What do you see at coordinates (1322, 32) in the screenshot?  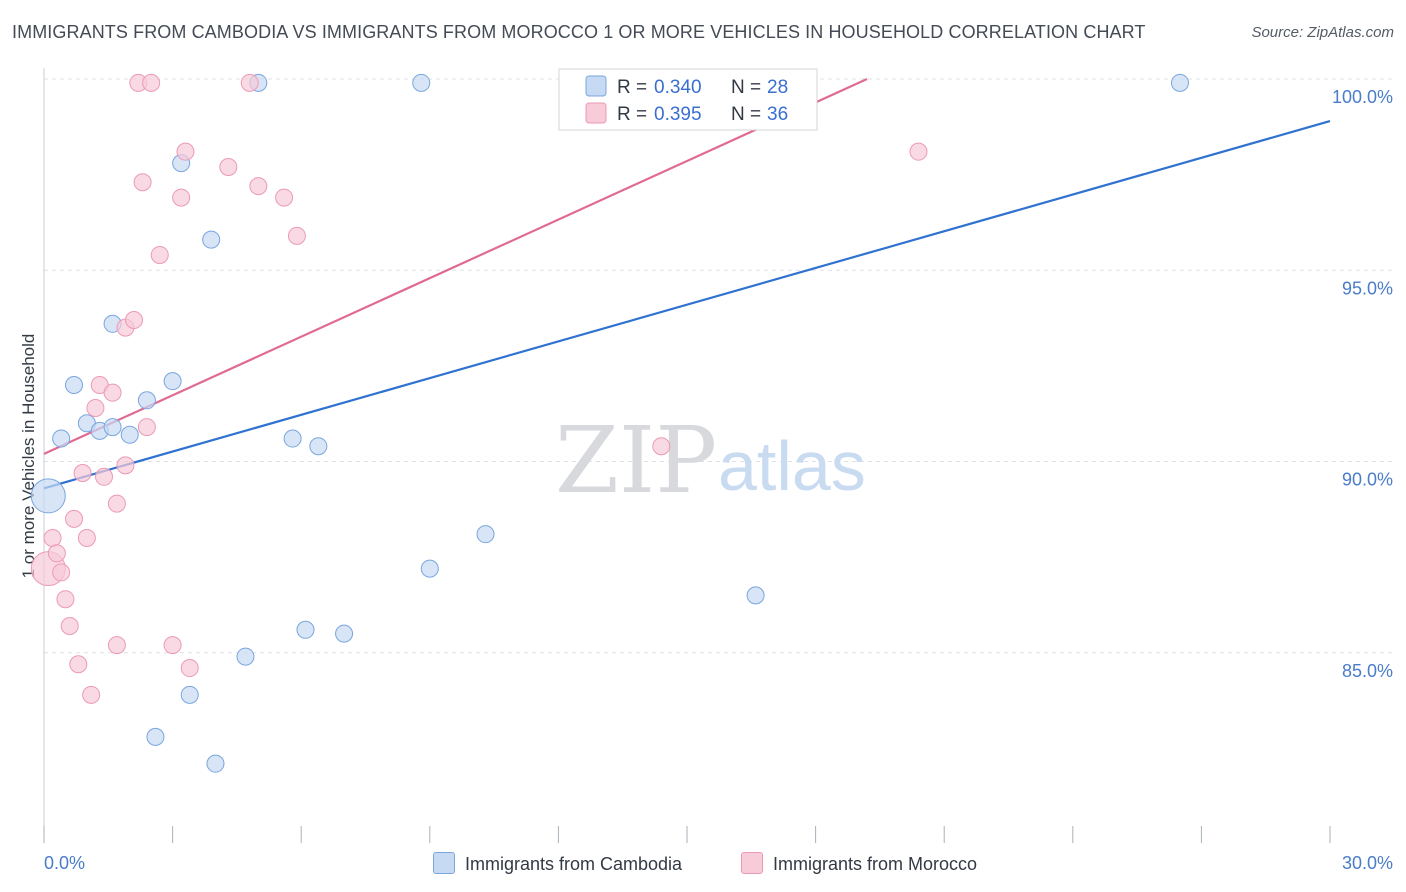 I see `source-credit: Source: ZipAtlas.com` at bounding box center [1322, 32].